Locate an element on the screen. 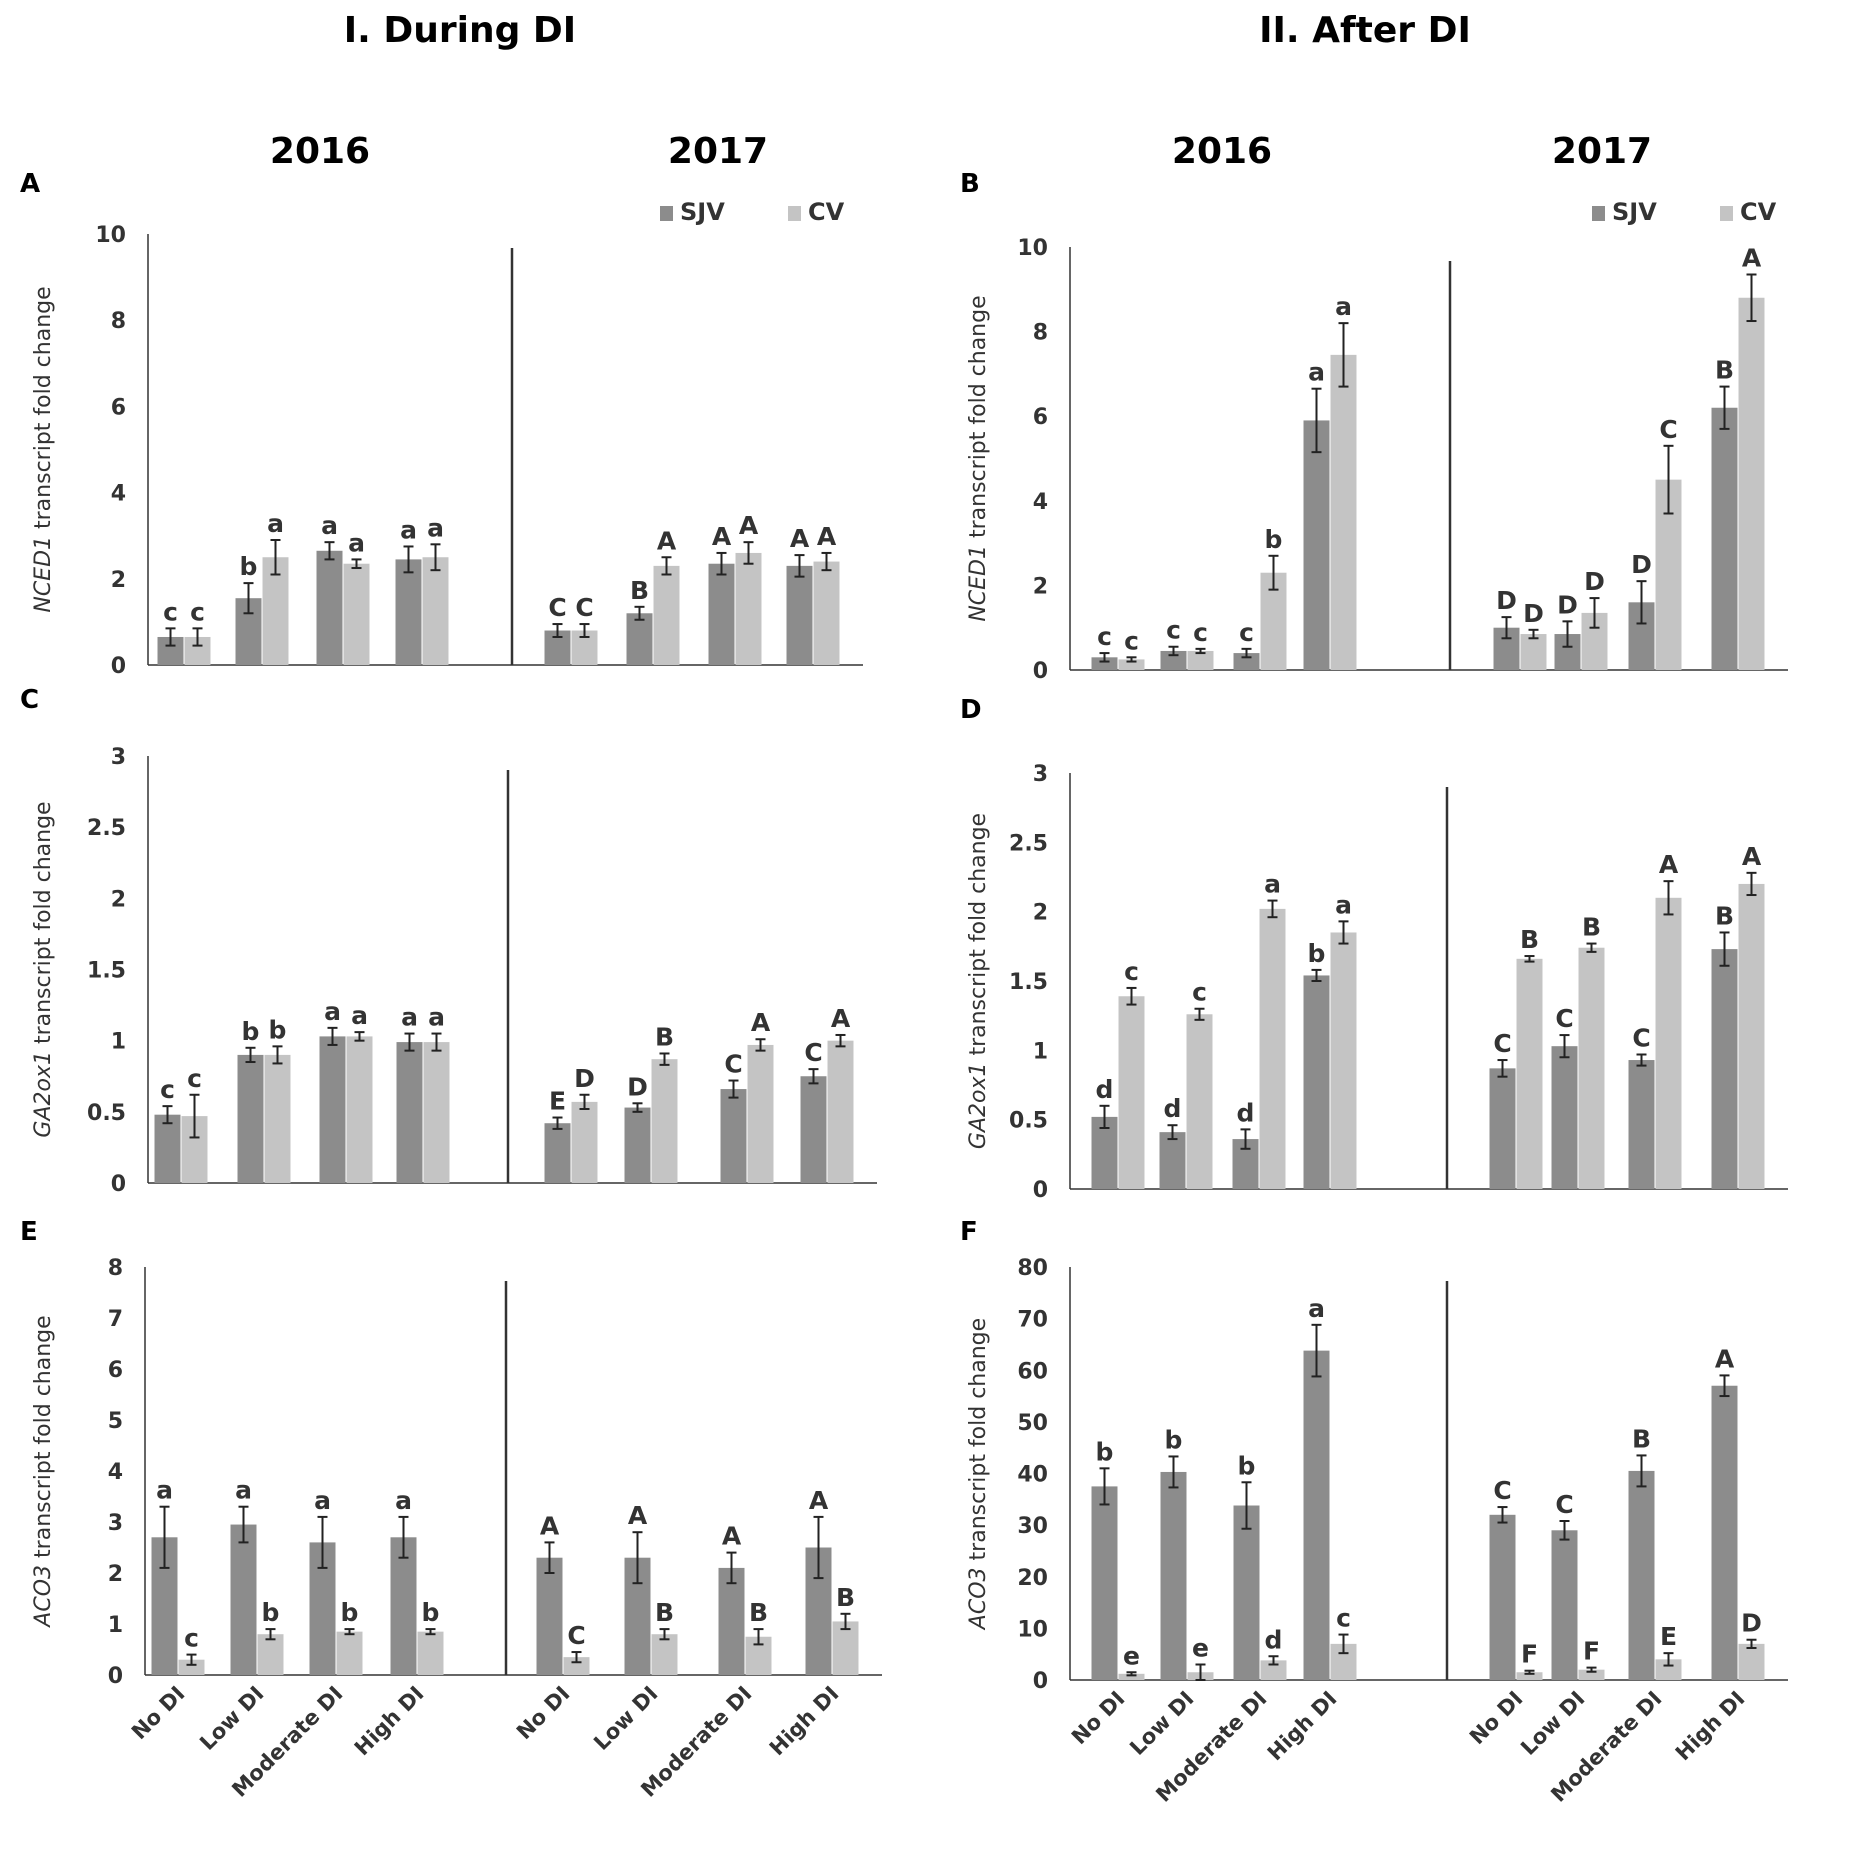 The height and width of the screenshot is (1873, 1850). significance-letter: E is located at coordinates (557, 1101).